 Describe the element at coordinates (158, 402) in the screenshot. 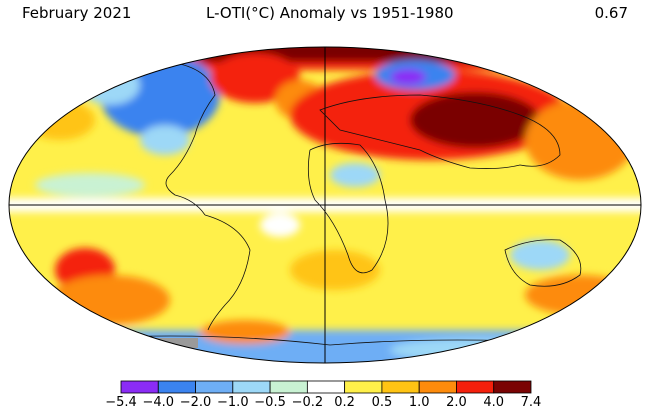

I see `colorbar-tick-label: −4.0` at that location.